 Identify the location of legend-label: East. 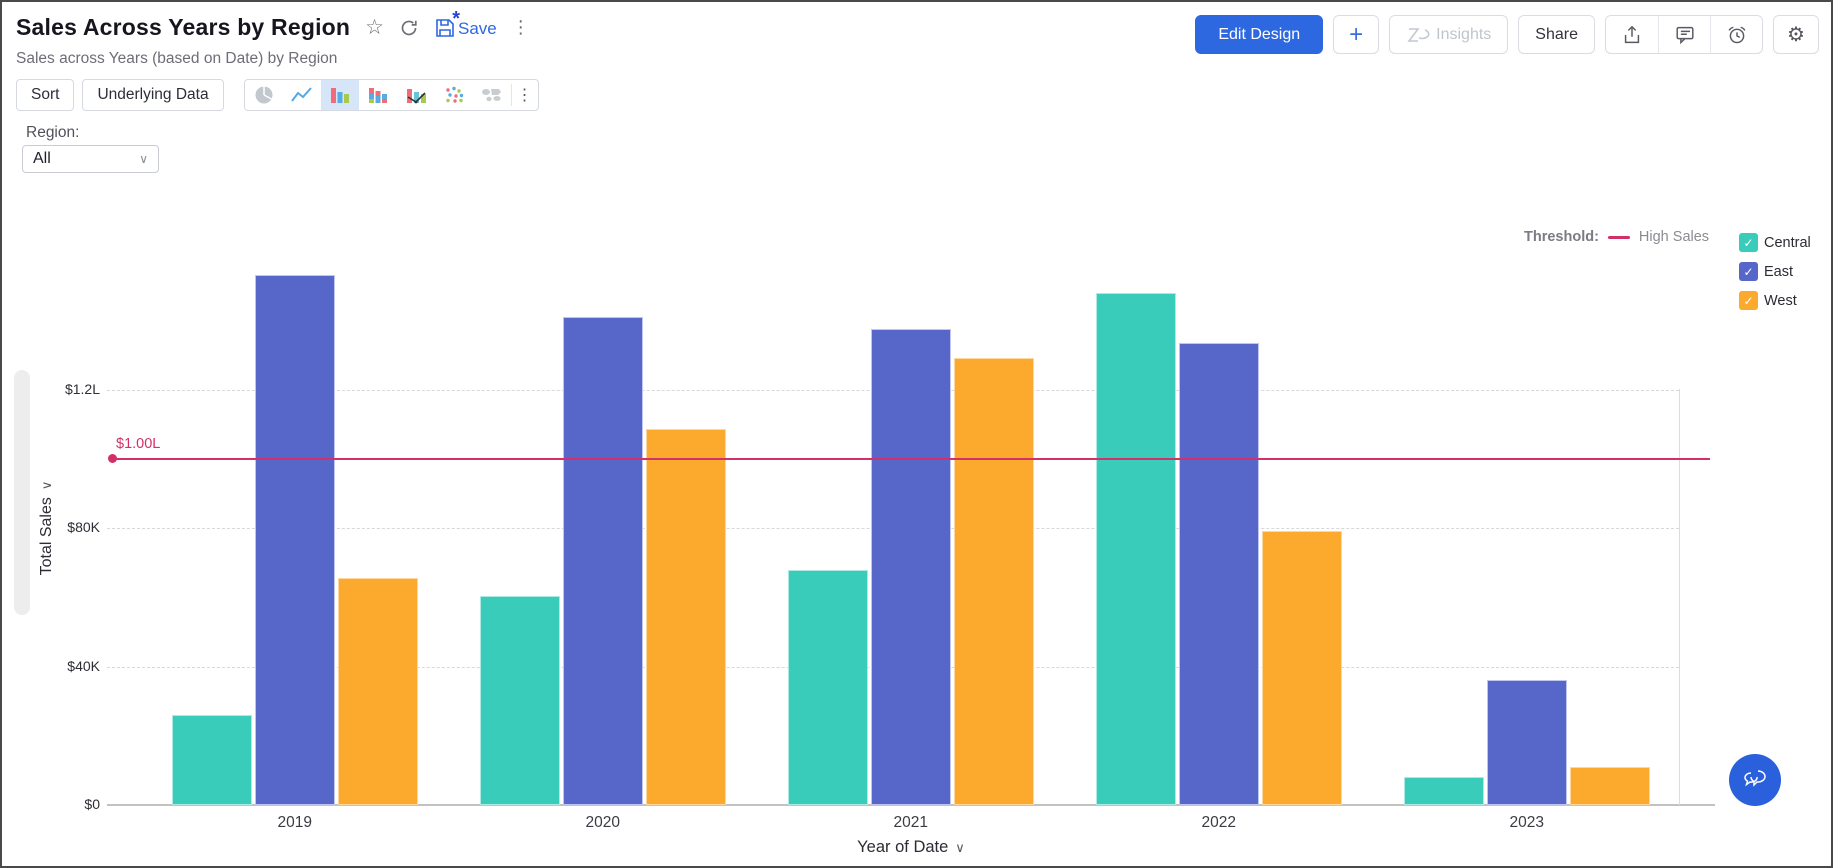
(1779, 271).